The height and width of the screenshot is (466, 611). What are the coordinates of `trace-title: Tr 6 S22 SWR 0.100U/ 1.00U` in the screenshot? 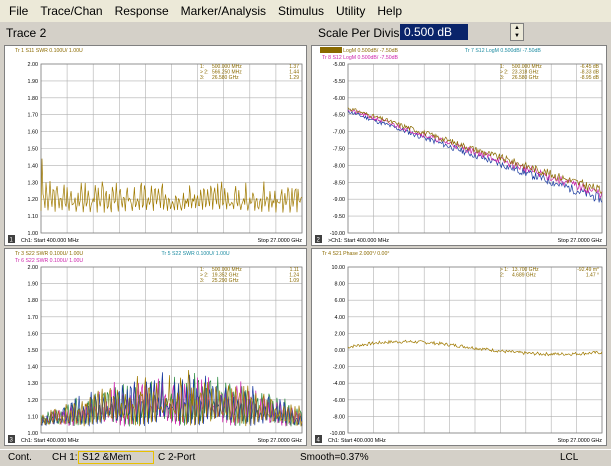 It's located at (49, 261).